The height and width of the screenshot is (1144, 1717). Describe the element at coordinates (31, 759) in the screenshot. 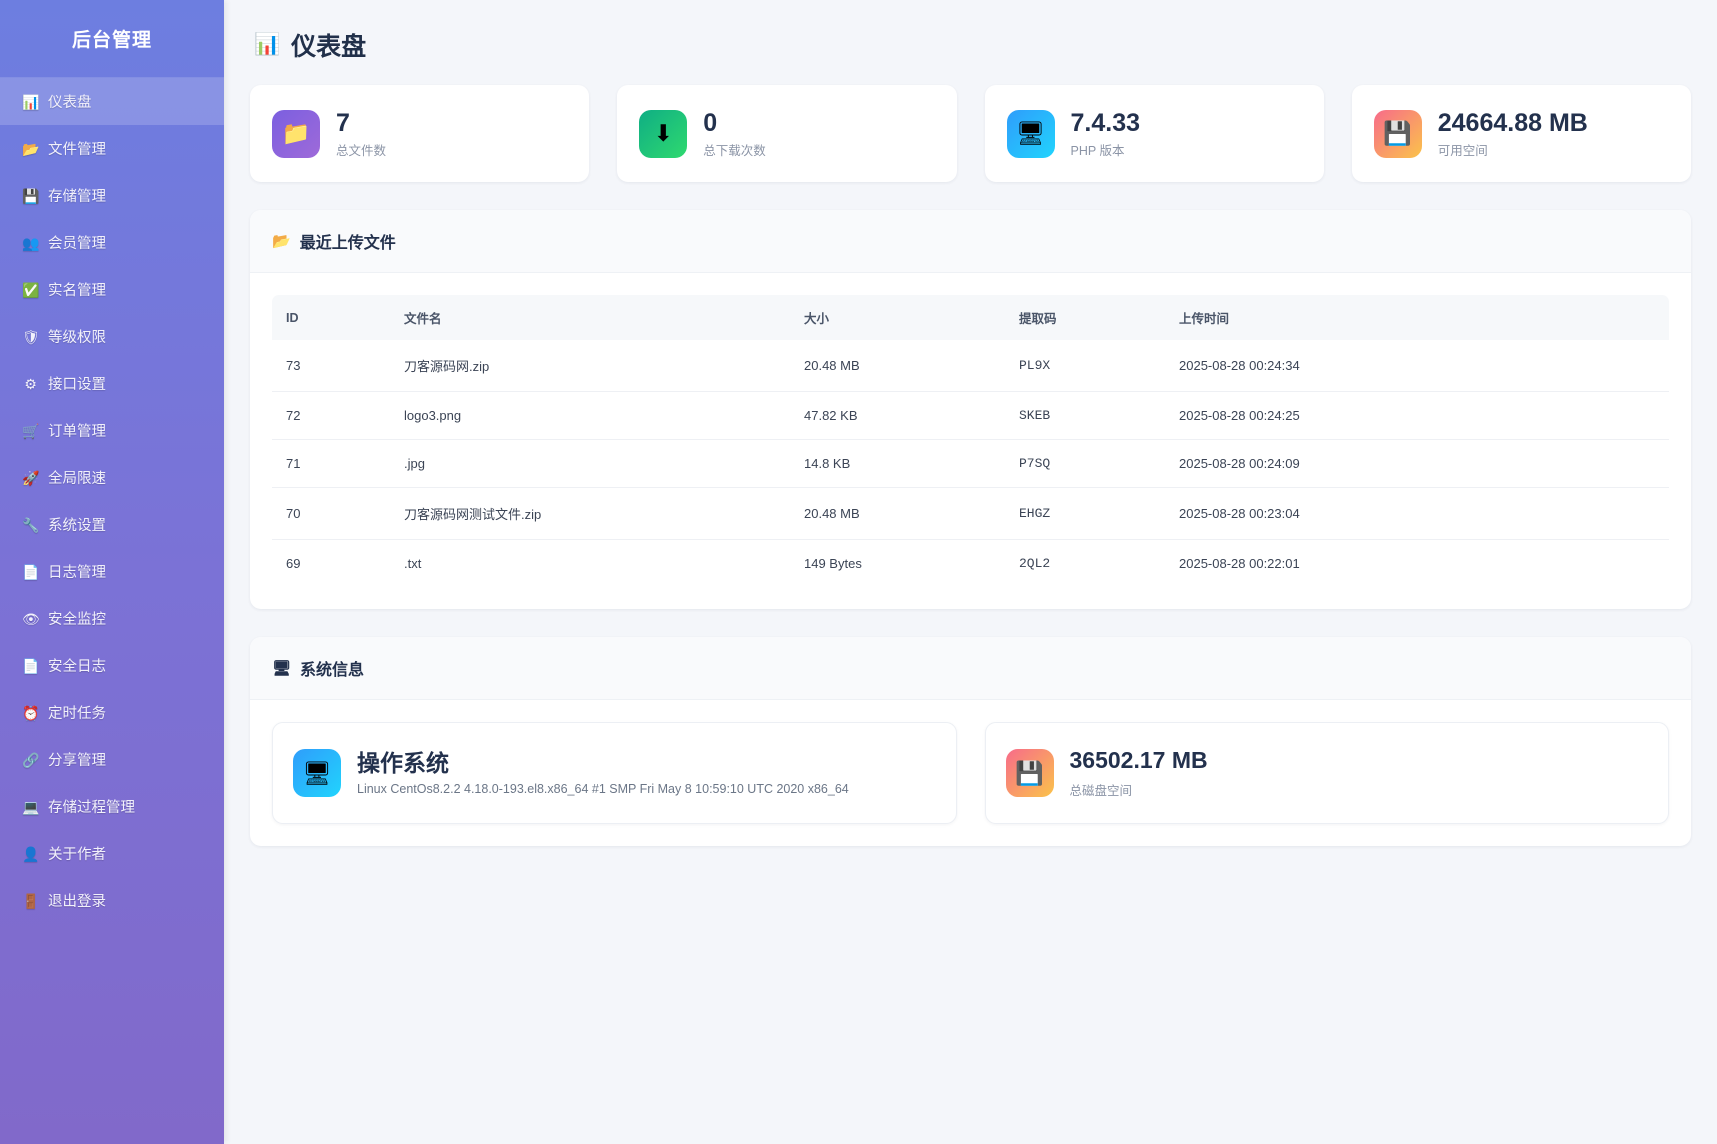

I see `paperclip-icon: 🔗` at that location.